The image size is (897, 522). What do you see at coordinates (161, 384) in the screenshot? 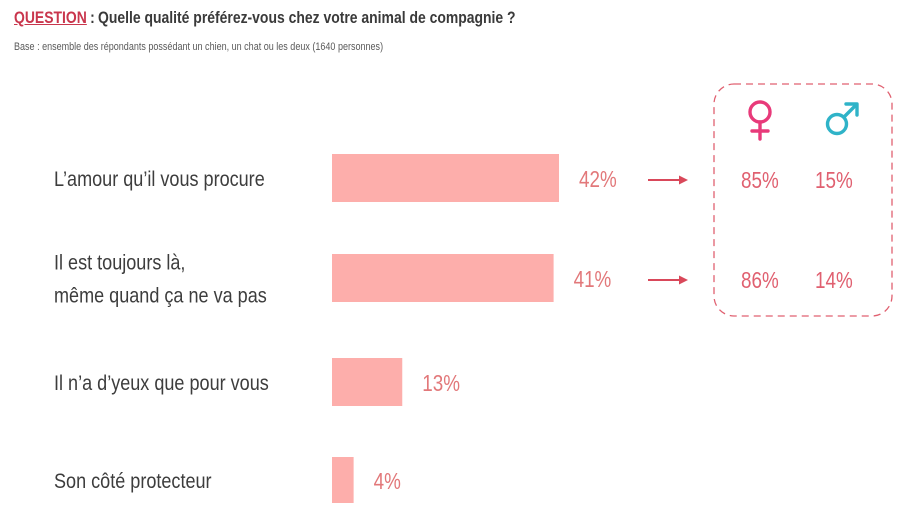
I see `category-label: Il n’a d’yeux que pour vous` at bounding box center [161, 384].